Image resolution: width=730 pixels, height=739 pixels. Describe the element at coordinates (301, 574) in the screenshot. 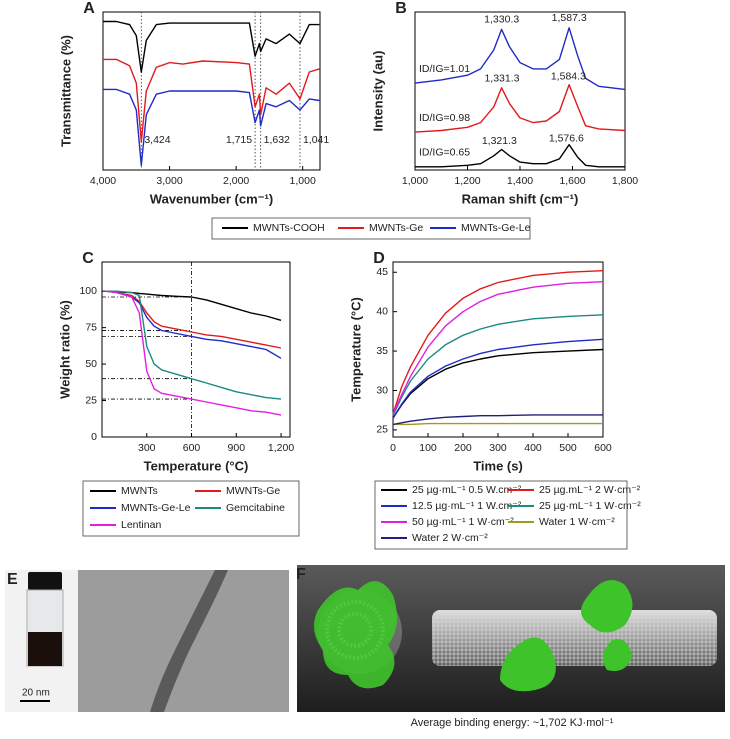

I see `panel-label: F` at that location.